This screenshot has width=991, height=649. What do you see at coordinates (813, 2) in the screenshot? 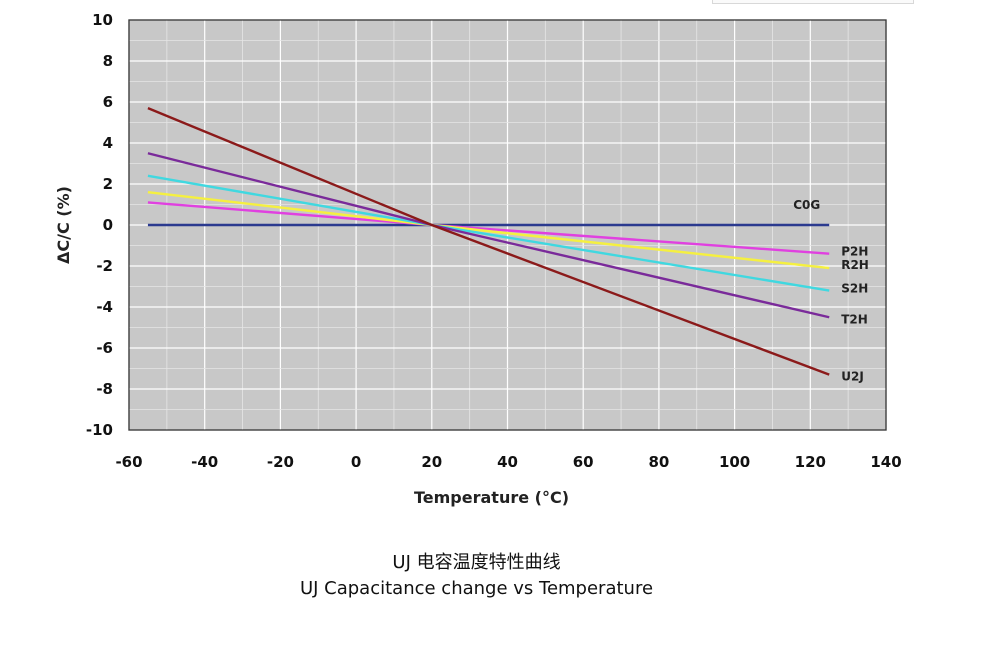
I see `top-toolbar-fragment` at bounding box center [813, 2].